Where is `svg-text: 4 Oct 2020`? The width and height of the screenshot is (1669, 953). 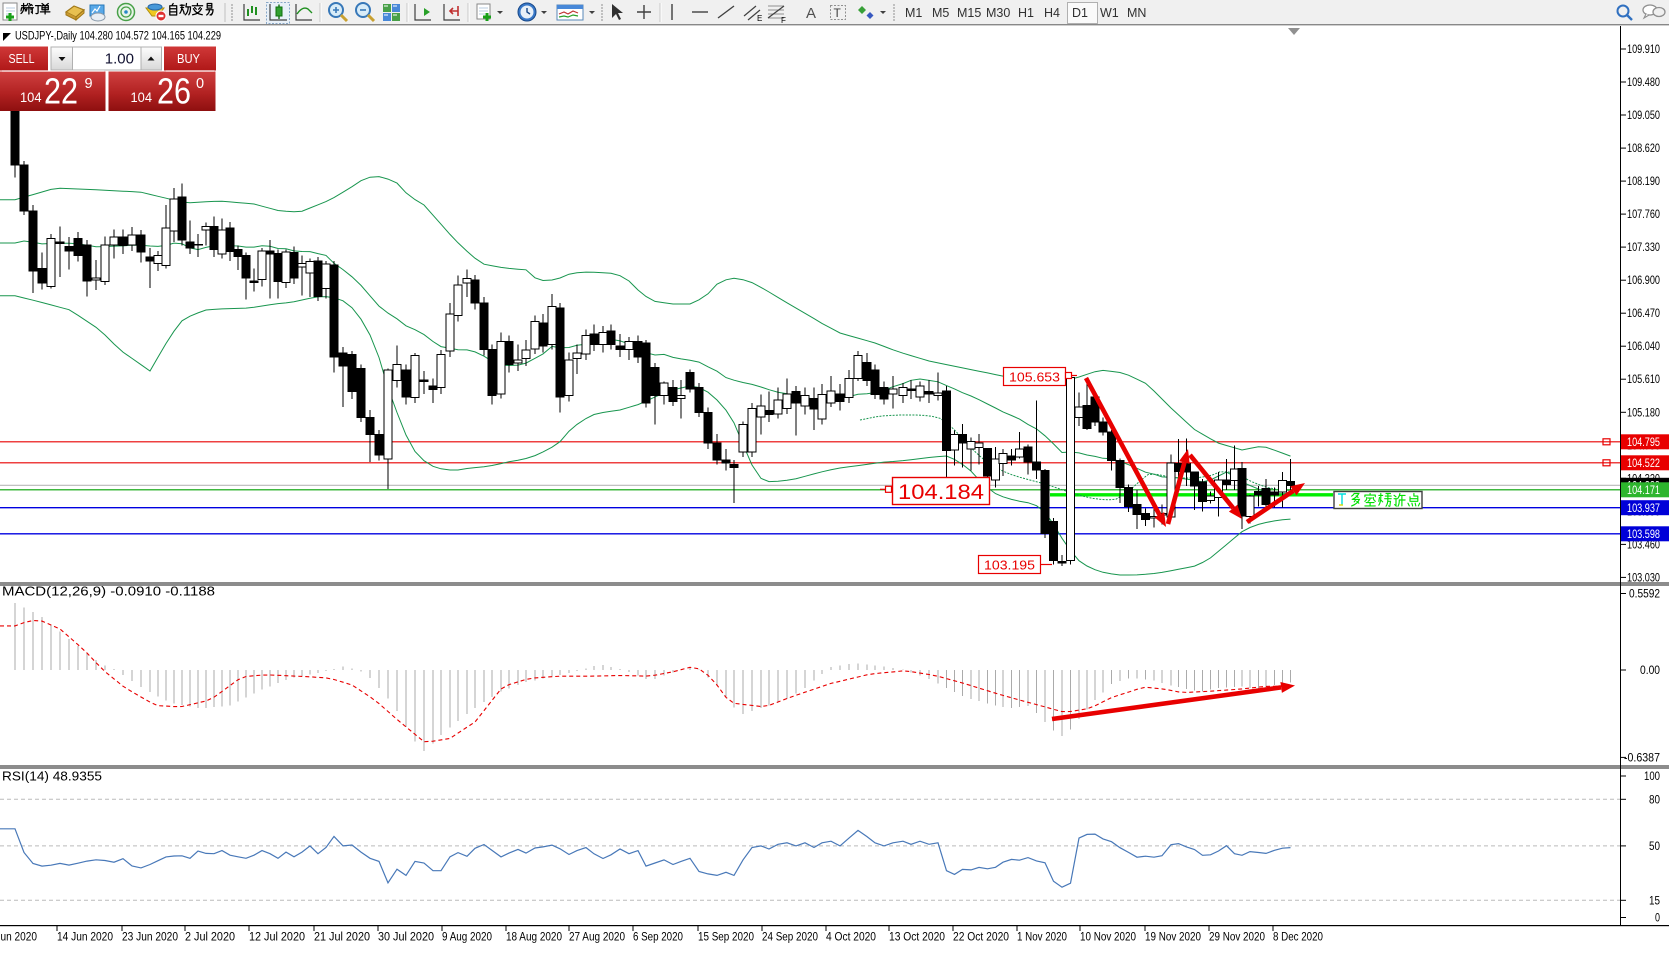 svg-text: 4 Oct 2020 is located at coordinates (851, 938).